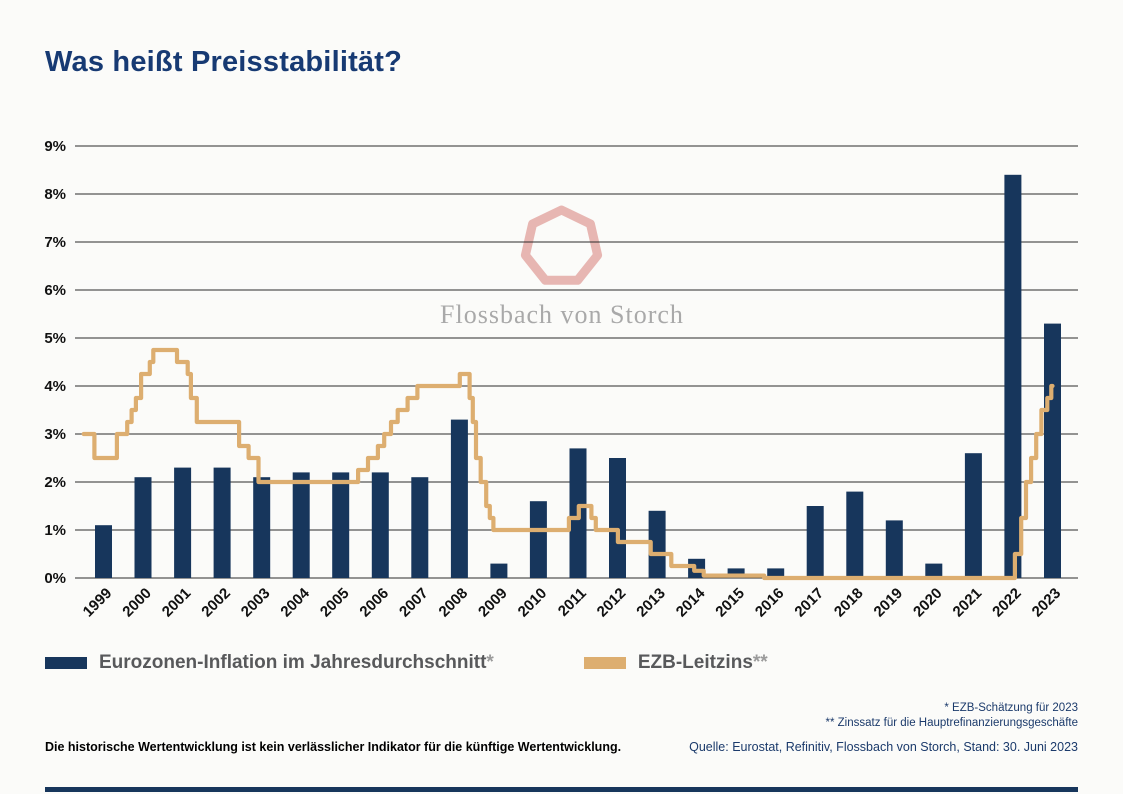 This screenshot has height=794, width=1123. I want to click on bar-2001, so click(183, 522).